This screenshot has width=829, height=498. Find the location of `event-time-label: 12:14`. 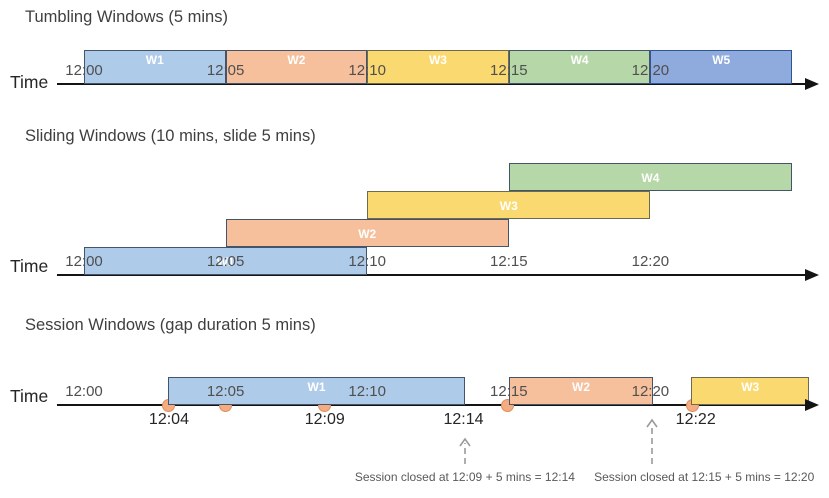

event-time-label: 12:14 is located at coordinates (463, 419).